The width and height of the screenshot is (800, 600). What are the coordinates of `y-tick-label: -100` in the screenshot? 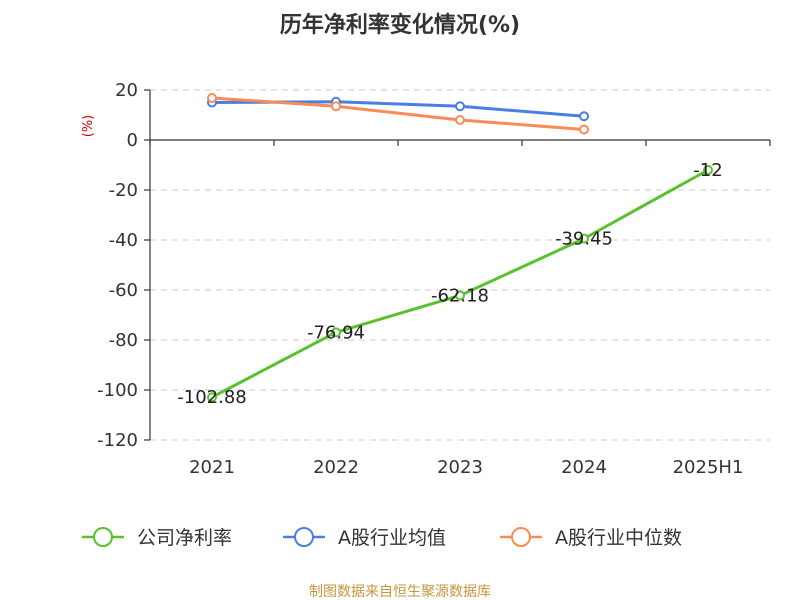 It's located at (117, 390).